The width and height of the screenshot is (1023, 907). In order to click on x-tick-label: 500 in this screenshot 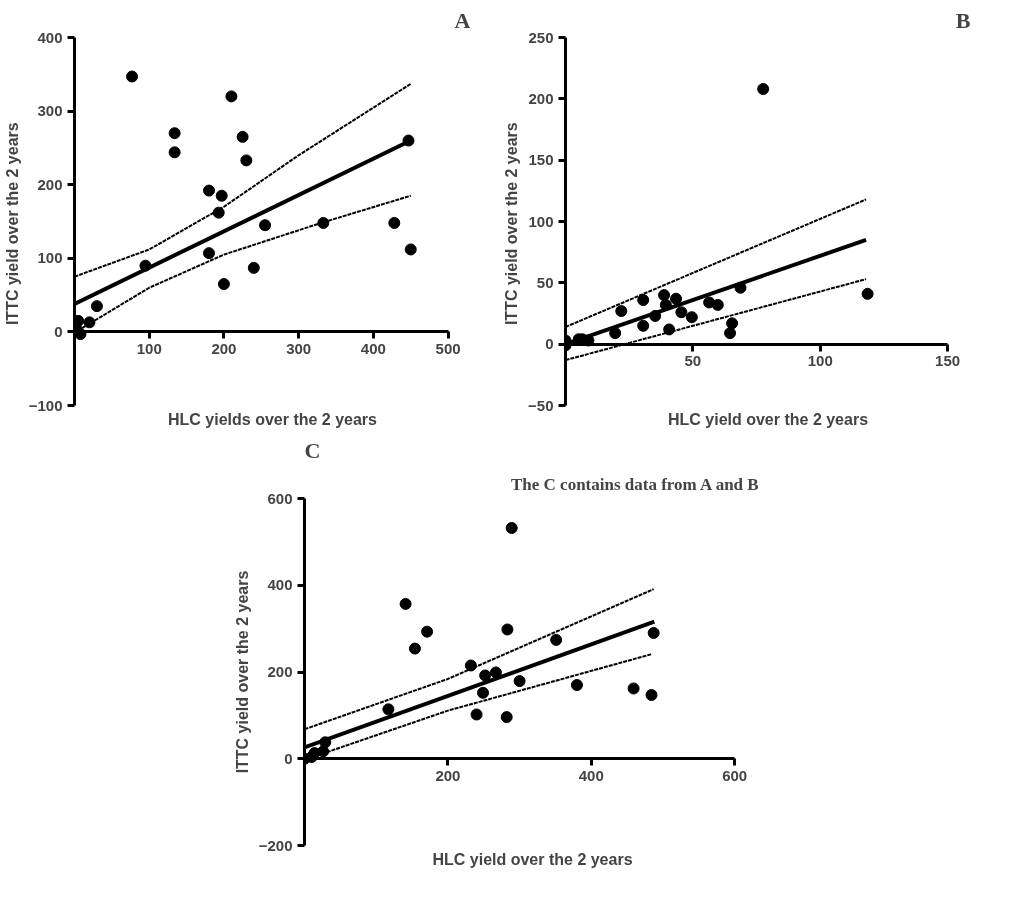, I will do `click(448, 348)`.